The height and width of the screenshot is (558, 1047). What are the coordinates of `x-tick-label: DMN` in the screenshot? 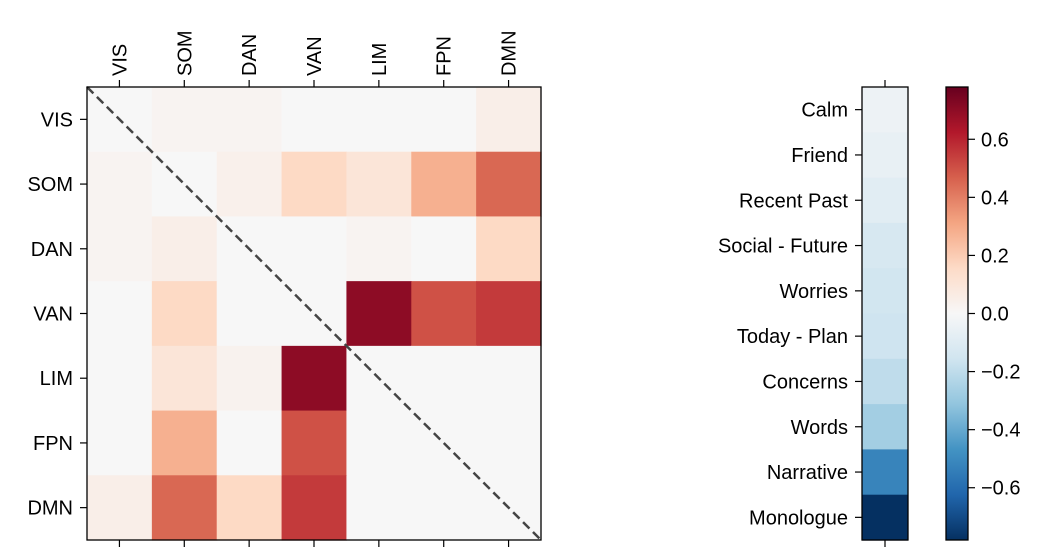 It's located at (510, 53).